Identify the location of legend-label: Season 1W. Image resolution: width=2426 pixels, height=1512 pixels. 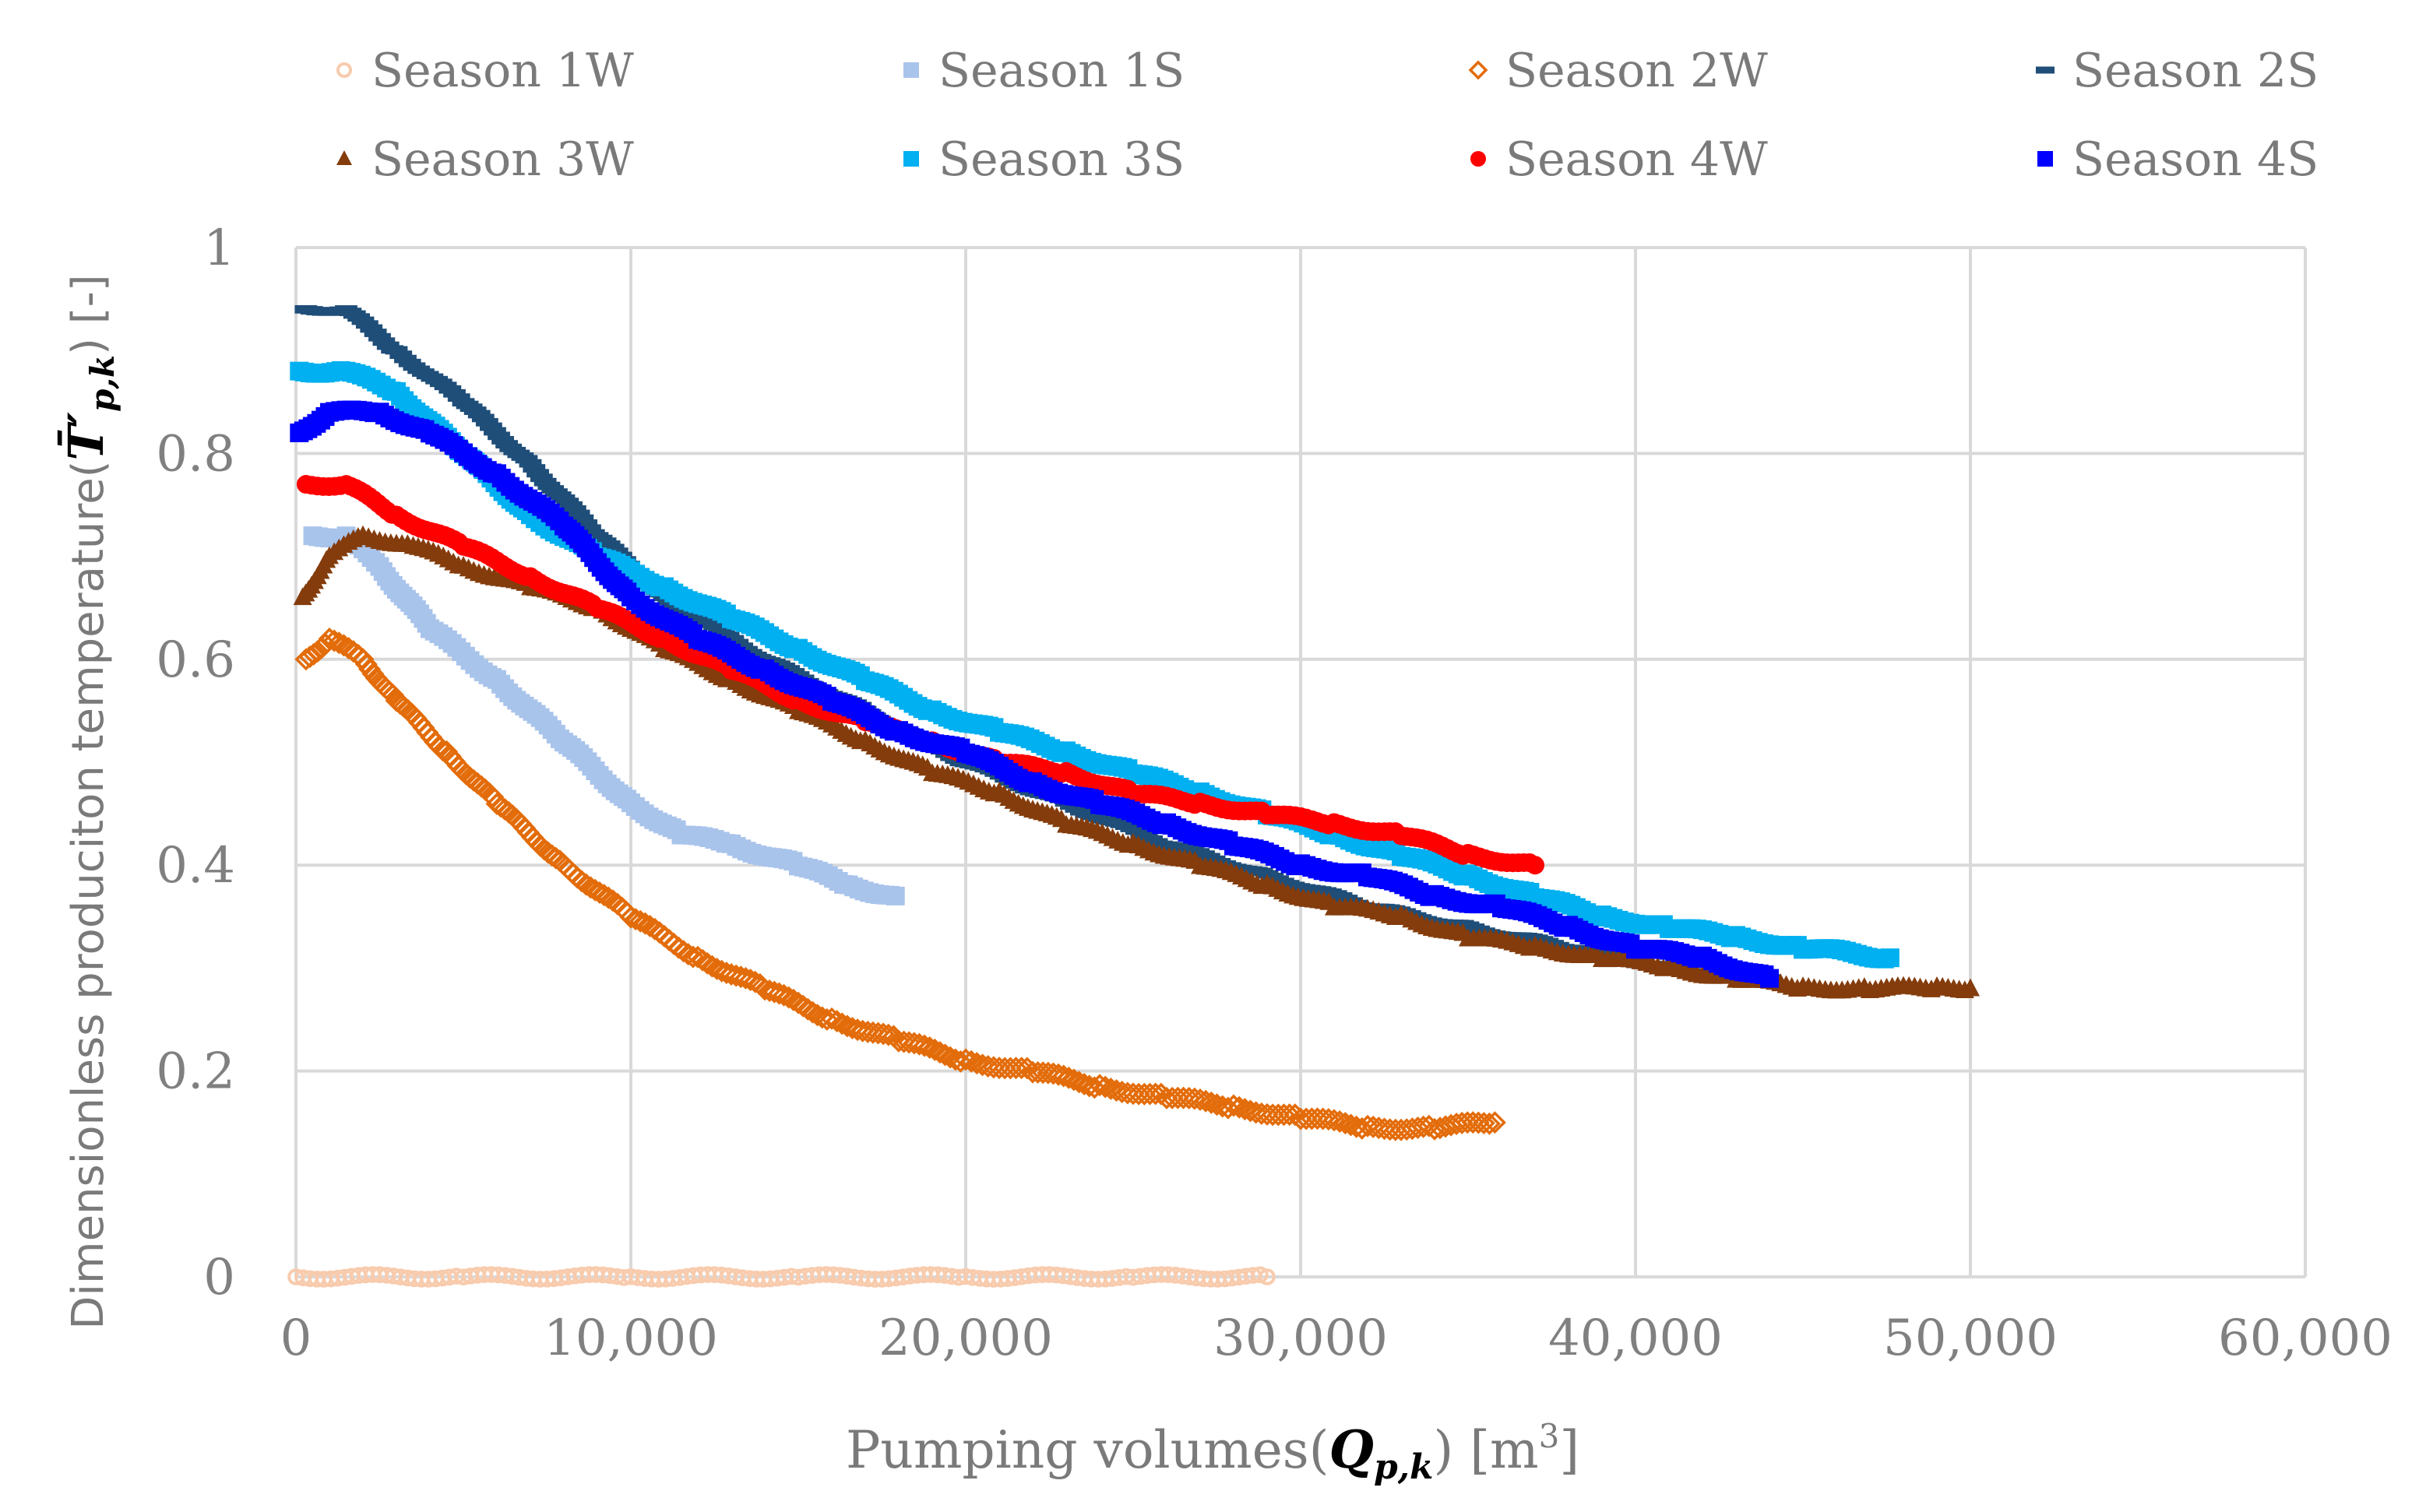
(502, 71).